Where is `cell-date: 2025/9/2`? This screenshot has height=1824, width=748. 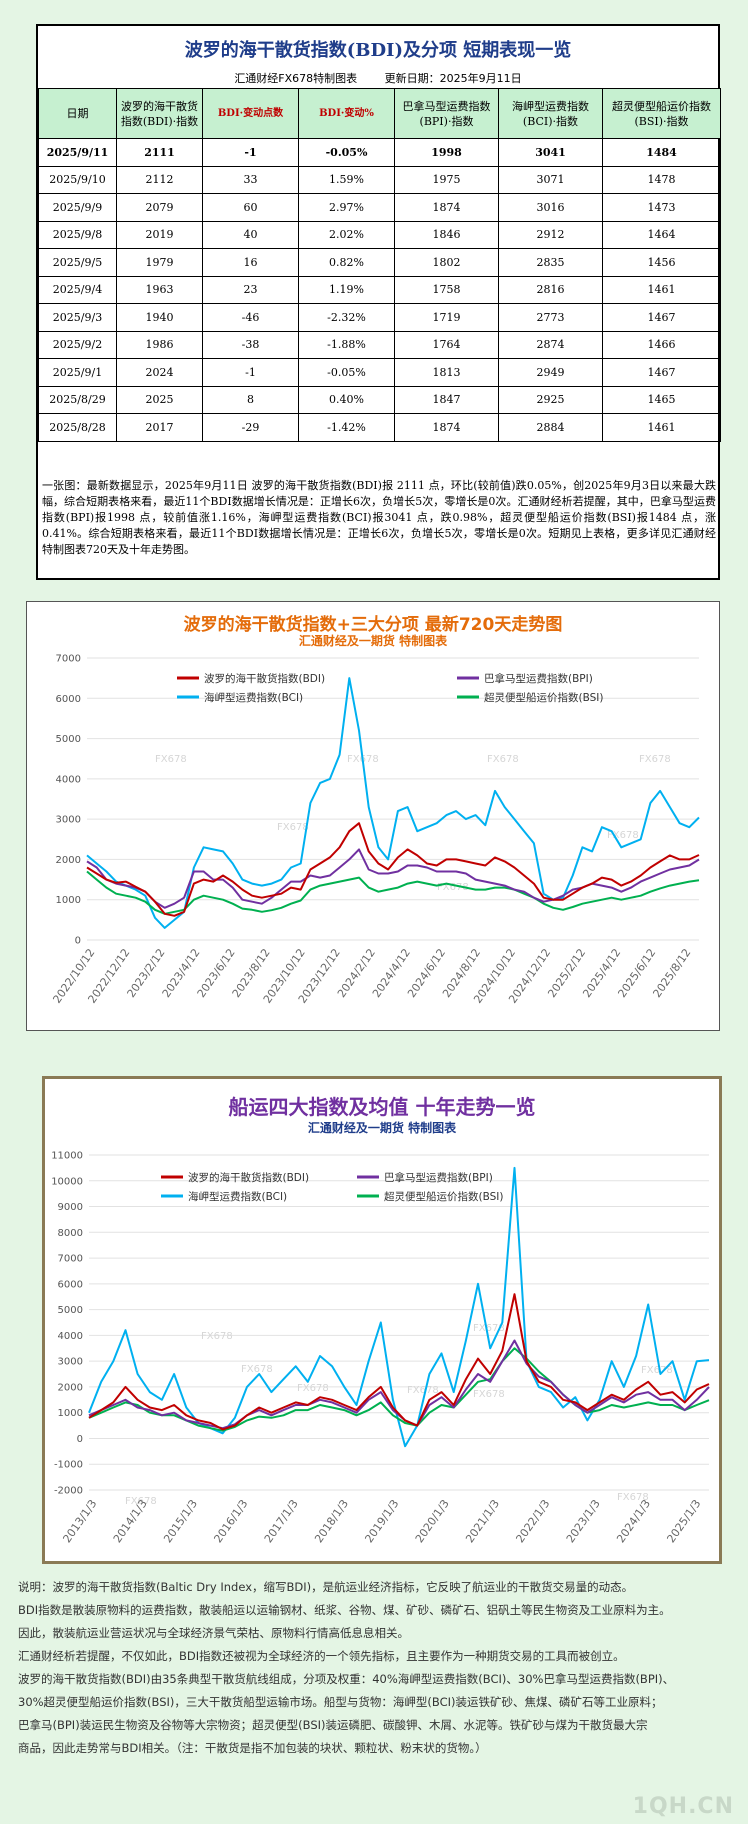 cell-date: 2025/9/2 is located at coordinates (77, 344).